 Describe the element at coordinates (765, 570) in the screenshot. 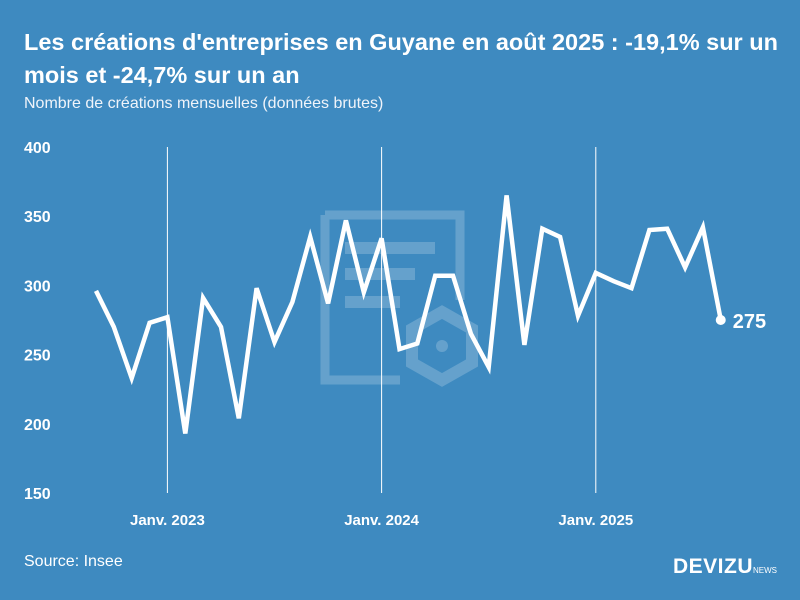

I see `brand-suffix: NEWS` at that location.